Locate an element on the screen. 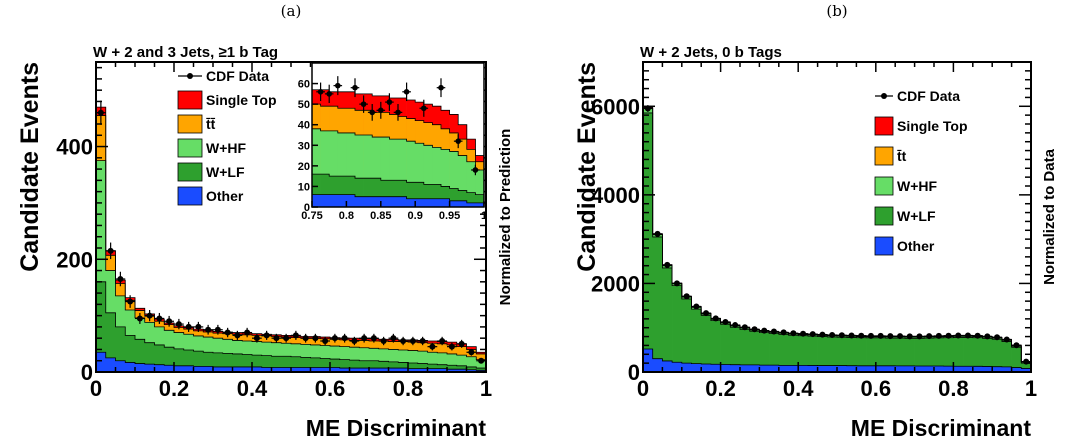  panel-b-xtick-label-5: 1 is located at coordinates (1031, 388).